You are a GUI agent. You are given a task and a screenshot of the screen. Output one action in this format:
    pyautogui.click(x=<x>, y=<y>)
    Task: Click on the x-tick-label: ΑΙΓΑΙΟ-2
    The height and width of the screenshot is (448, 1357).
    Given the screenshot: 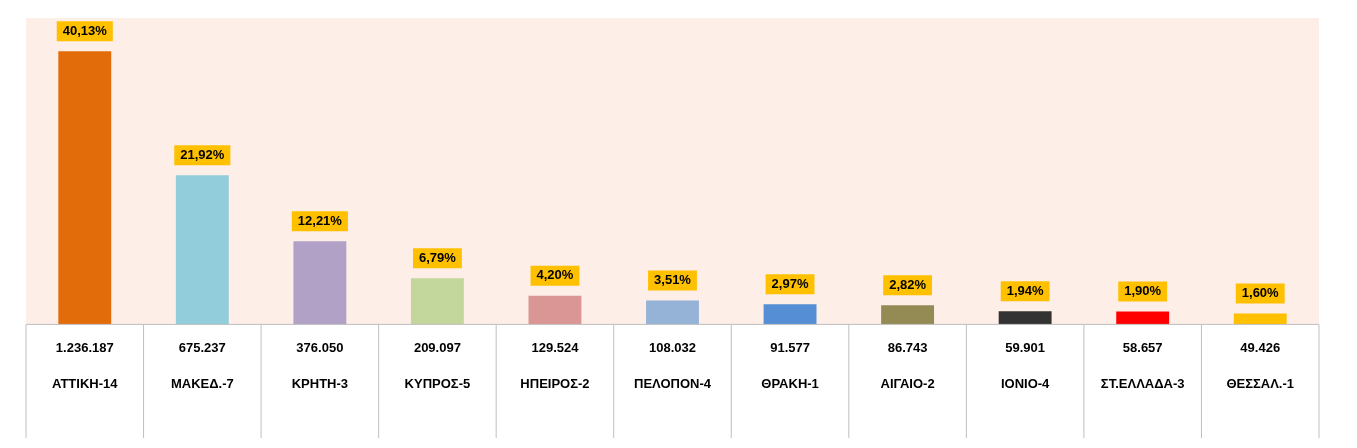 What is the action you would take?
    pyautogui.click(x=907, y=383)
    